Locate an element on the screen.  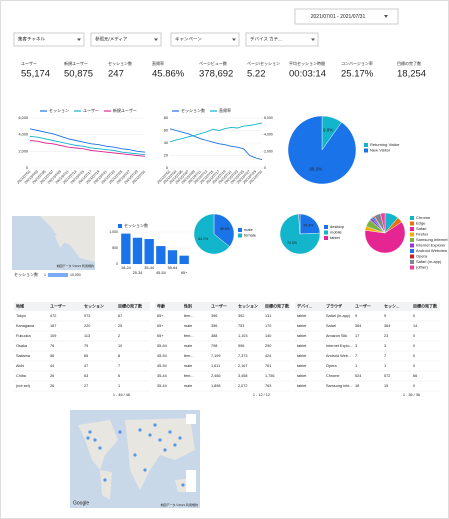
date-picker: 2021/07/01 - 2021/07/31 is located at coordinates (346, 16).